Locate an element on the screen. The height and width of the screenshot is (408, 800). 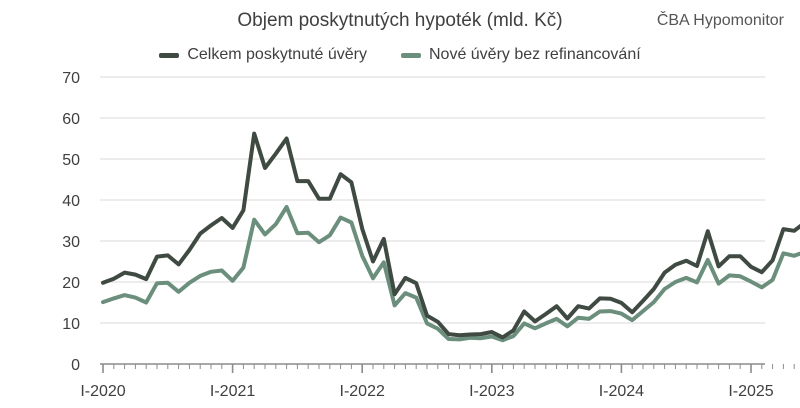
legend-swatch-total is located at coordinates (169, 55).